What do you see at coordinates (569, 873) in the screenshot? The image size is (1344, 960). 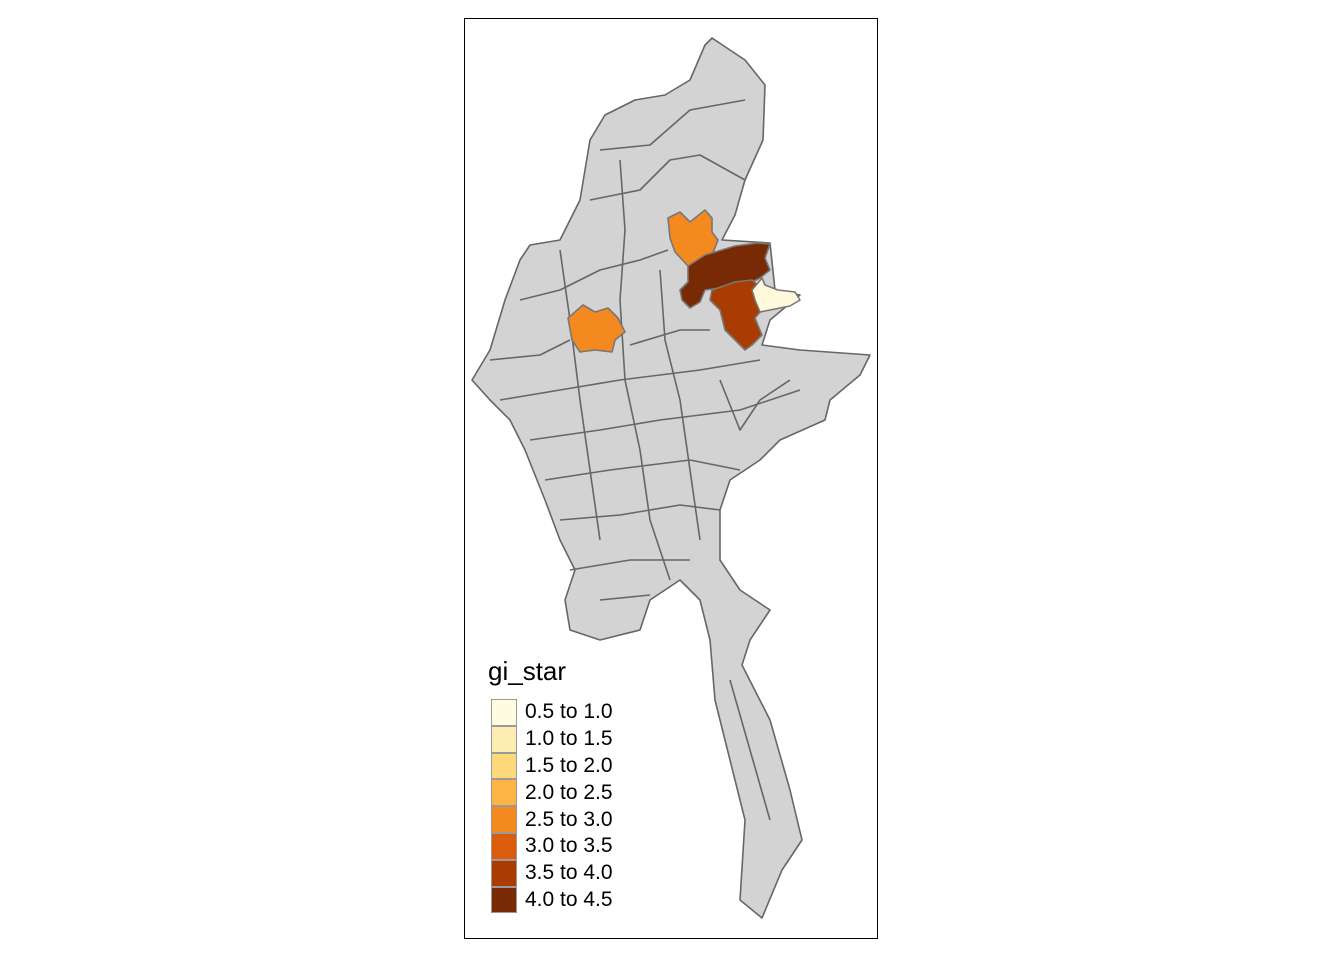 I see `legend-label: 3.5 to 4.0` at bounding box center [569, 873].